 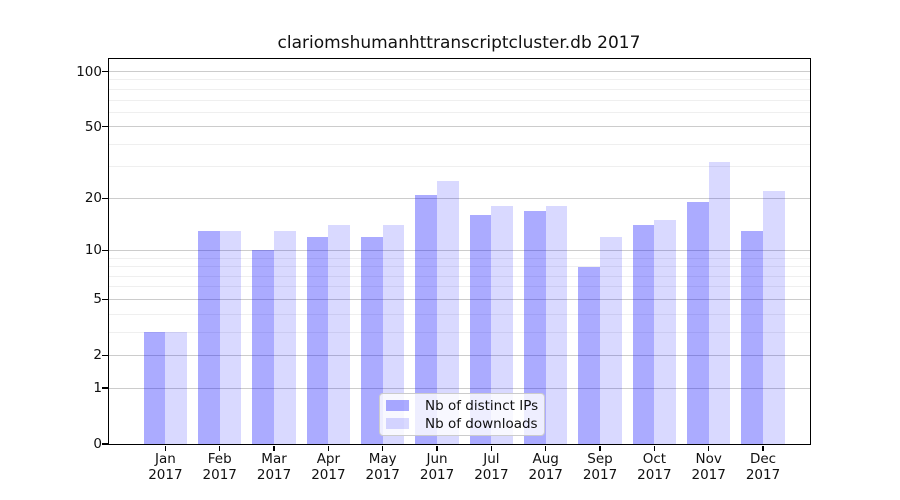 What do you see at coordinates (93, 198) in the screenshot?
I see `y-tick-label: 20` at bounding box center [93, 198].